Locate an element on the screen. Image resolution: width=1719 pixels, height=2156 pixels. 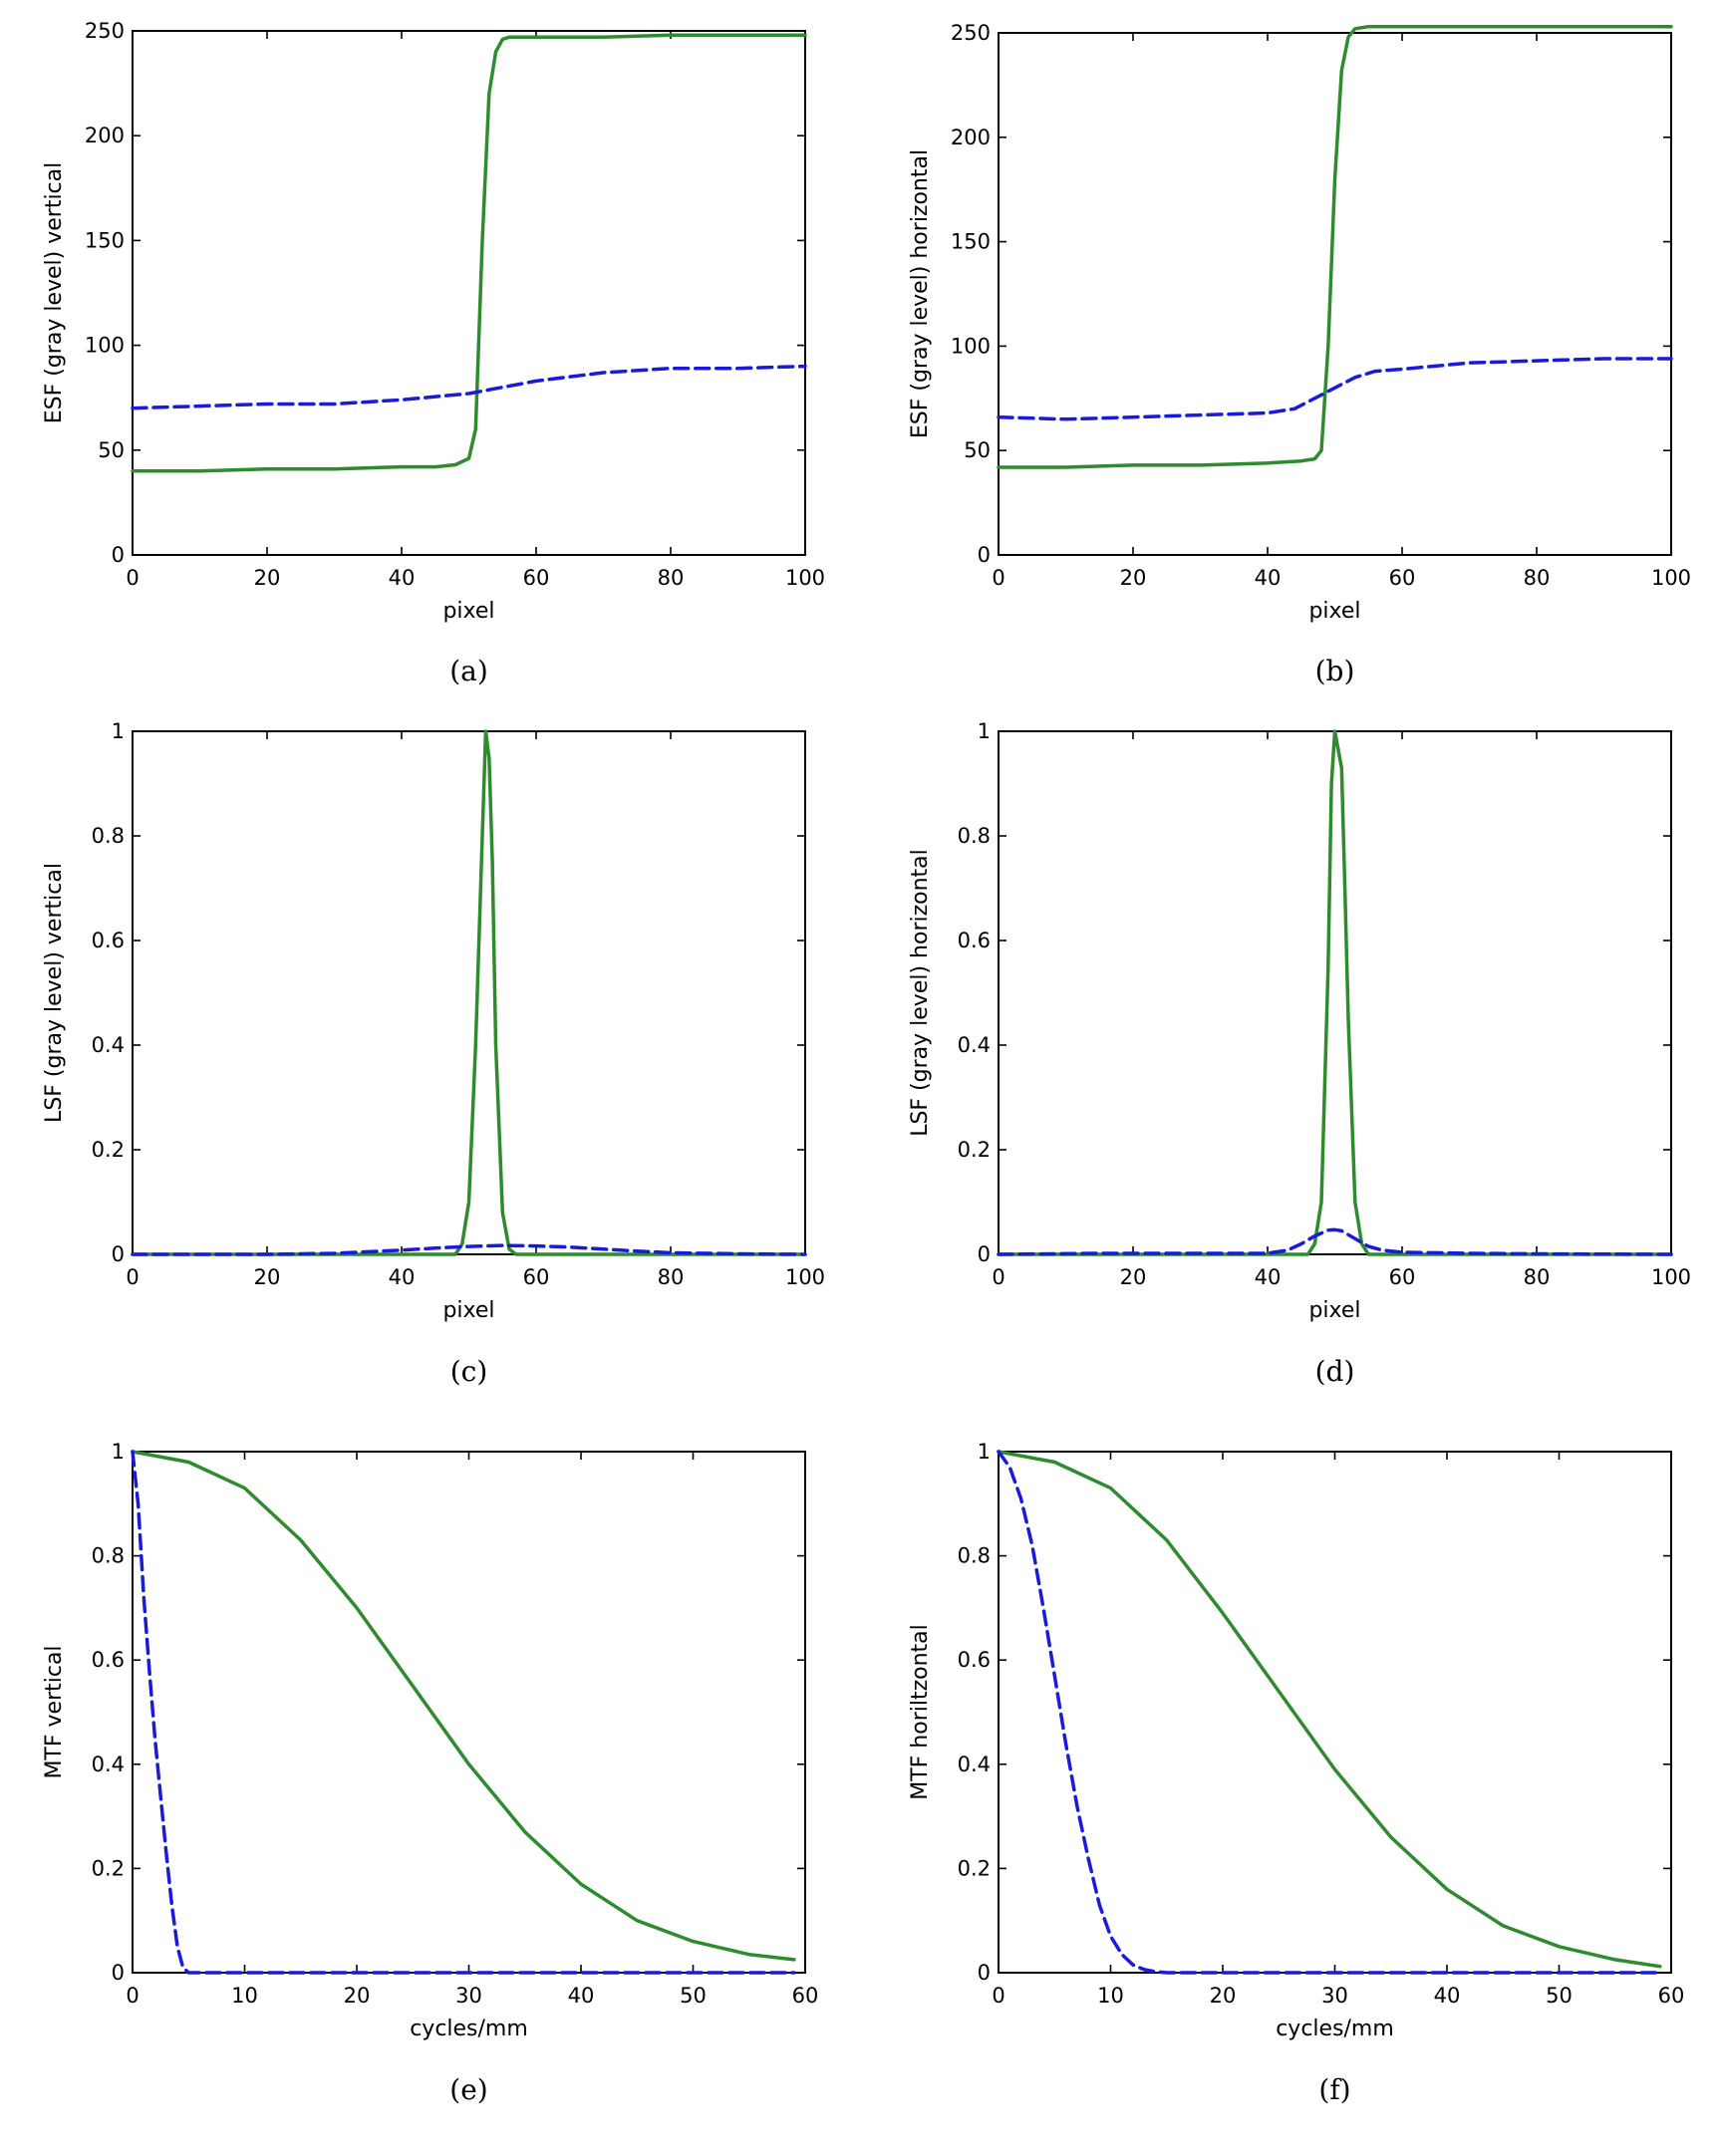
y-axis-label: MTF horiltzontal is located at coordinates (920, 1712).